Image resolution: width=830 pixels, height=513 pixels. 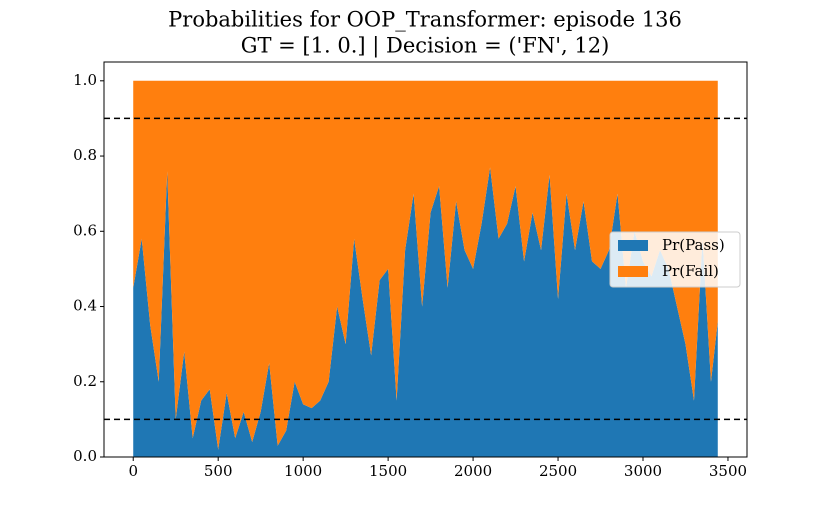 I want to click on y-tick-label: 1.0, so click(x=85, y=80).